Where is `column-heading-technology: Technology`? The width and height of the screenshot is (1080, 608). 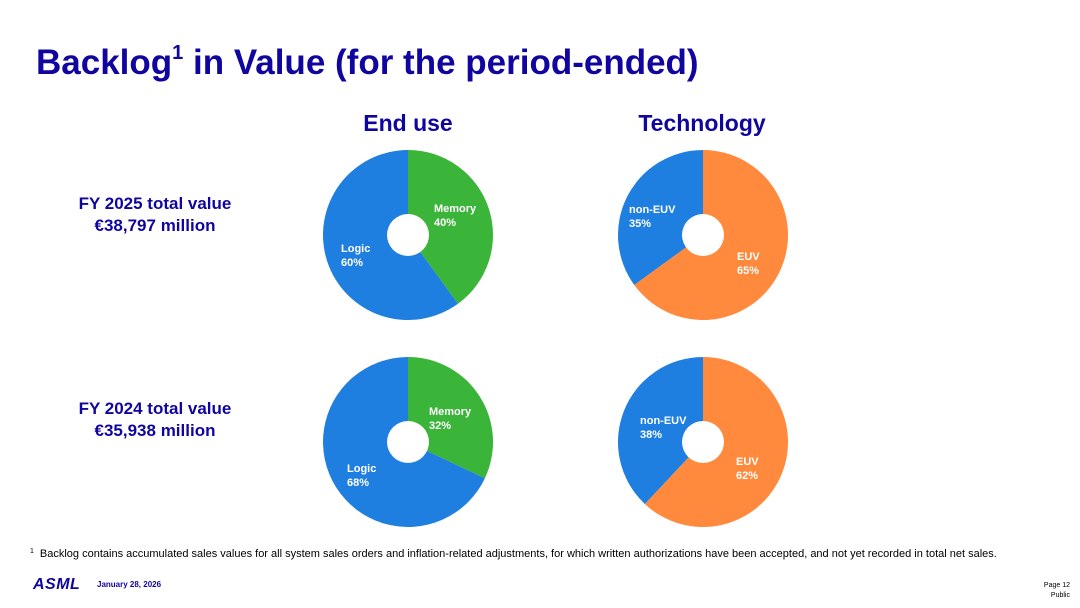 column-heading-technology: Technology is located at coordinates (702, 123).